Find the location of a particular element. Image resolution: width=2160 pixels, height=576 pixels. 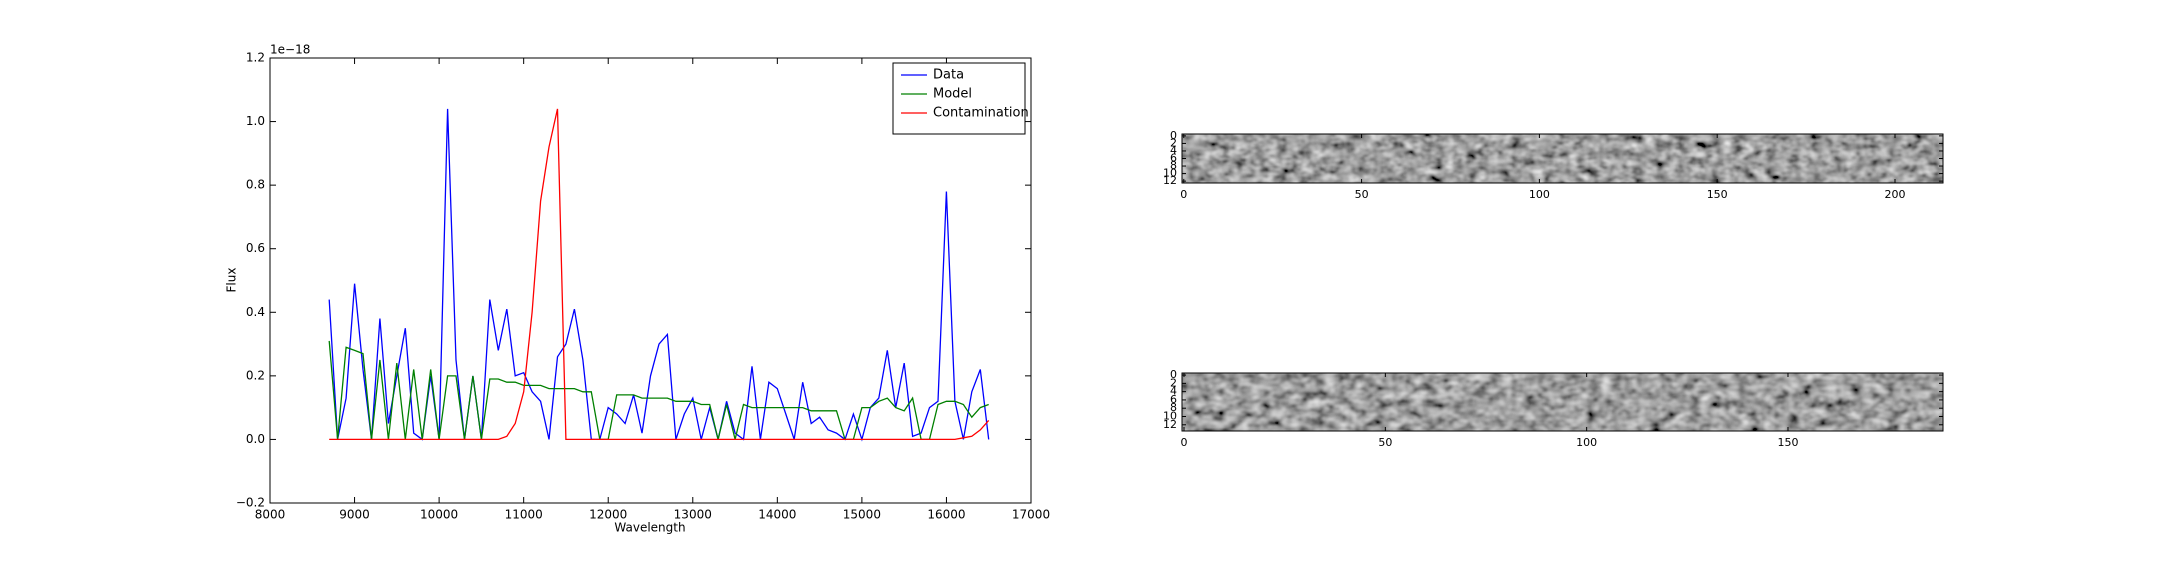

x-axis-label: Wavelength is located at coordinates (649, 528).